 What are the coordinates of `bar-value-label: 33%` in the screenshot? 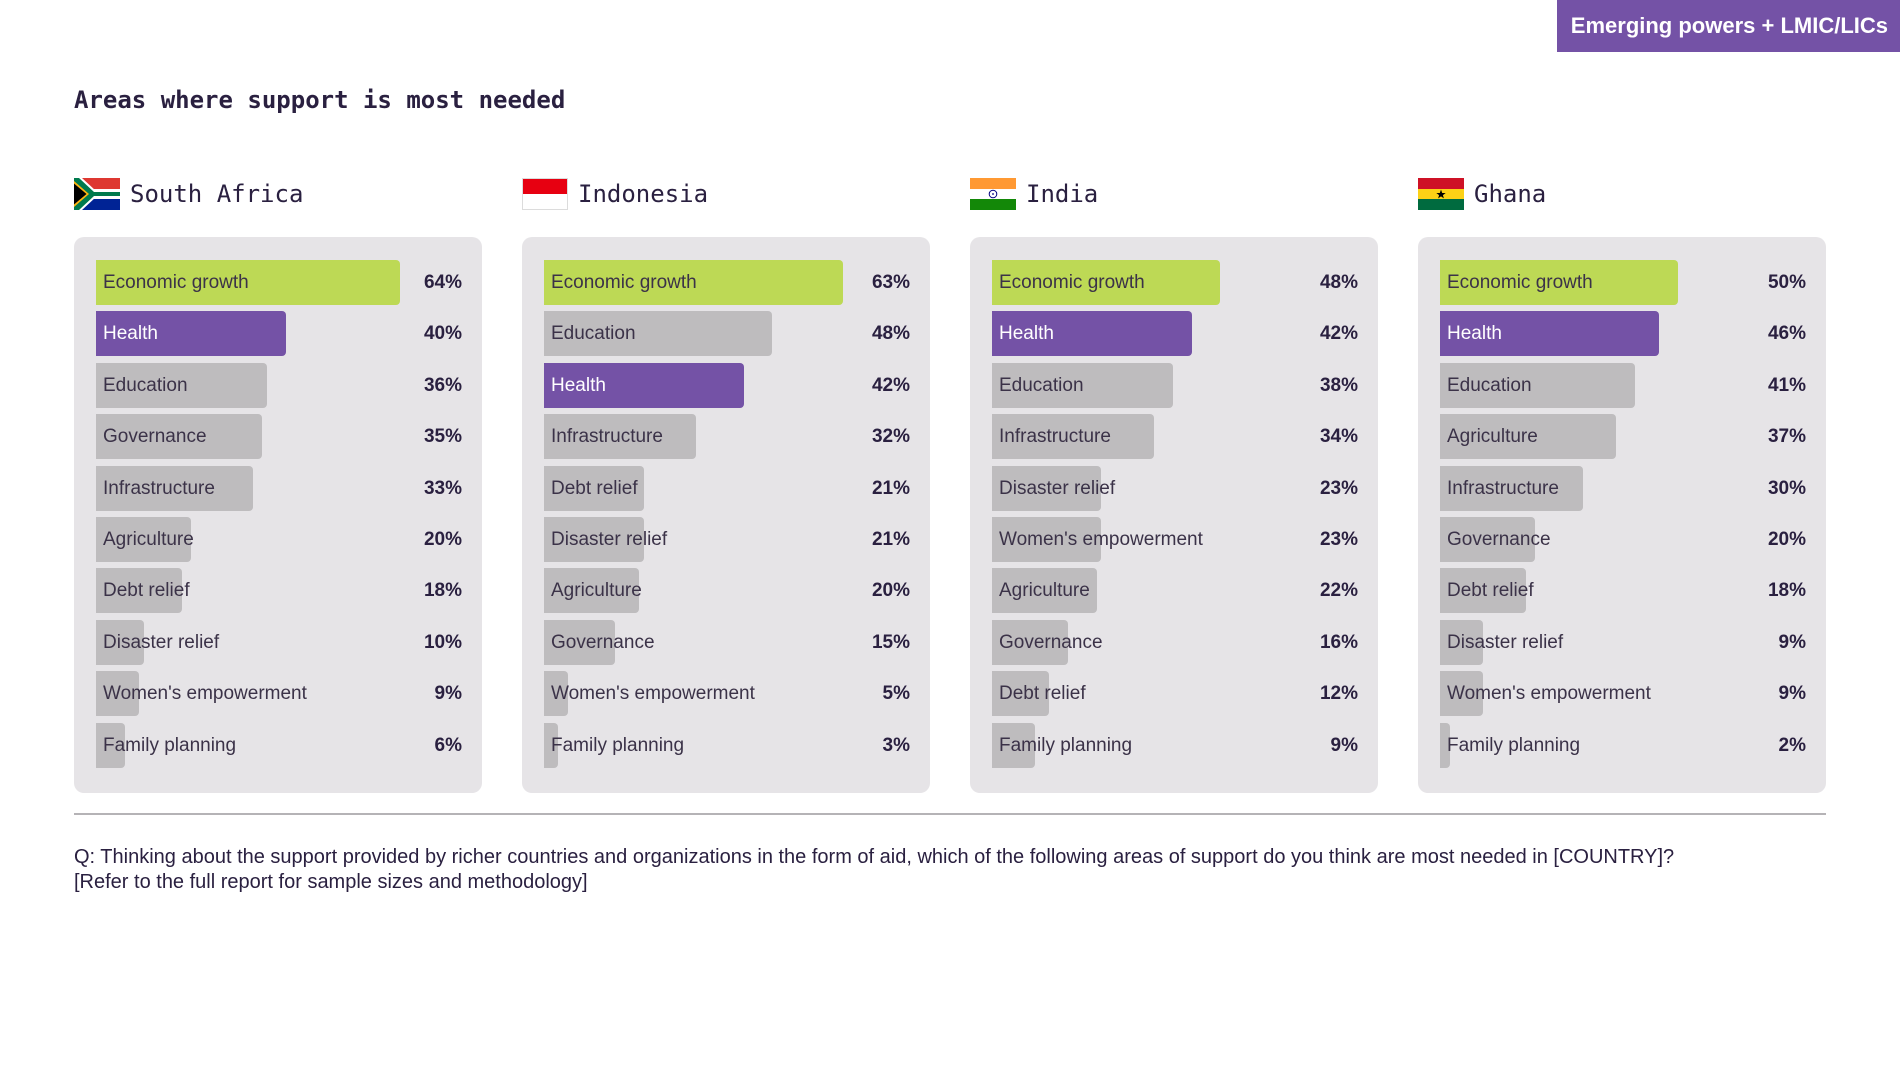 It's located at (442, 488).